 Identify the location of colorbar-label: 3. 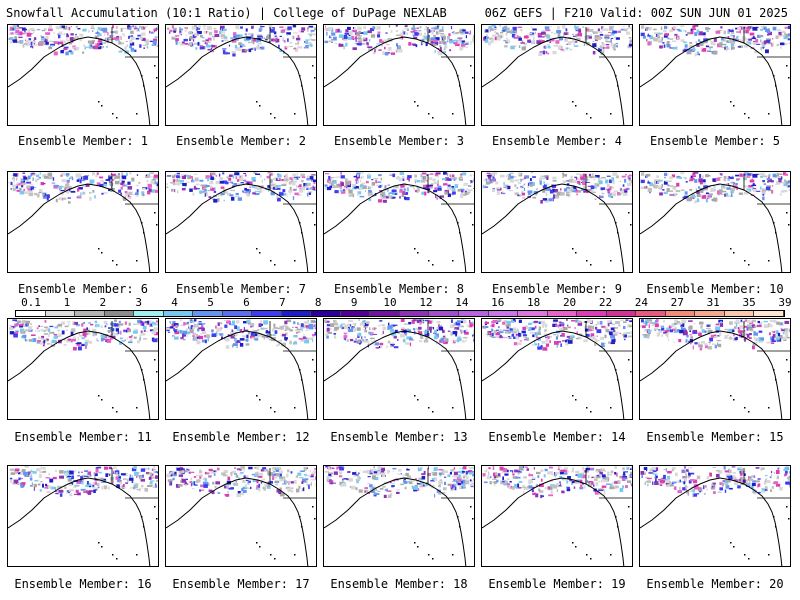
(139, 302).